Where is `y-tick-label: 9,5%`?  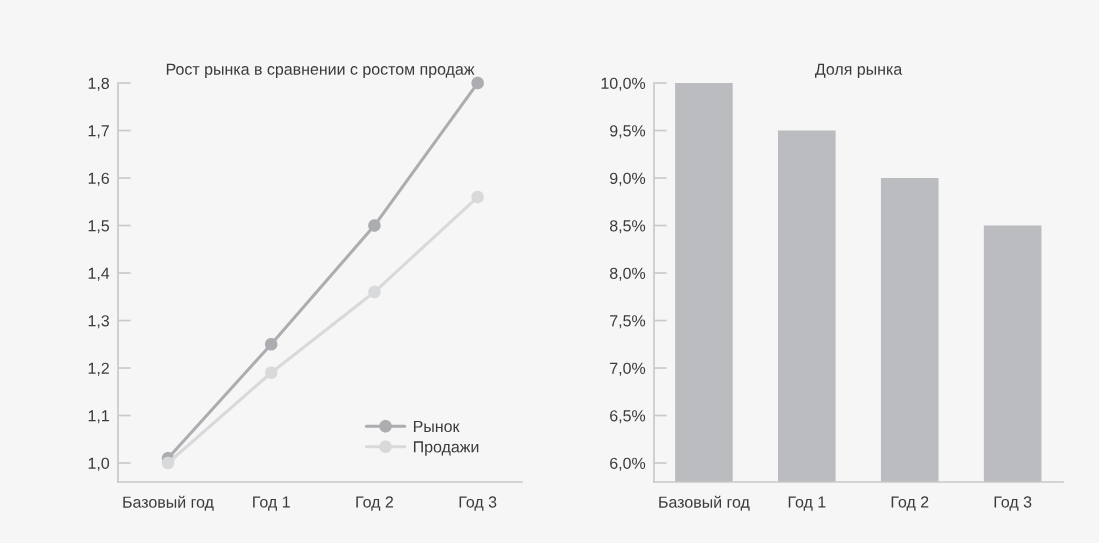 y-tick-label: 9,5% is located at coordinates (628, 132).